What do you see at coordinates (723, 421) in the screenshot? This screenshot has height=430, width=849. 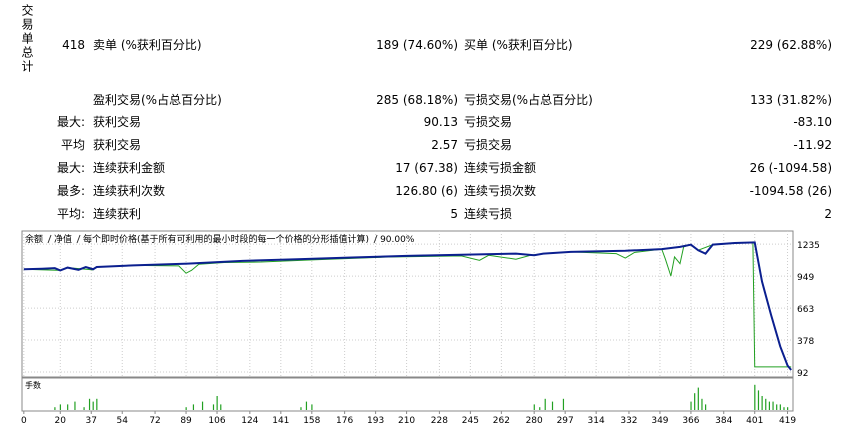 I see `x-tick-label: 384` at bounding box center [723, 421].